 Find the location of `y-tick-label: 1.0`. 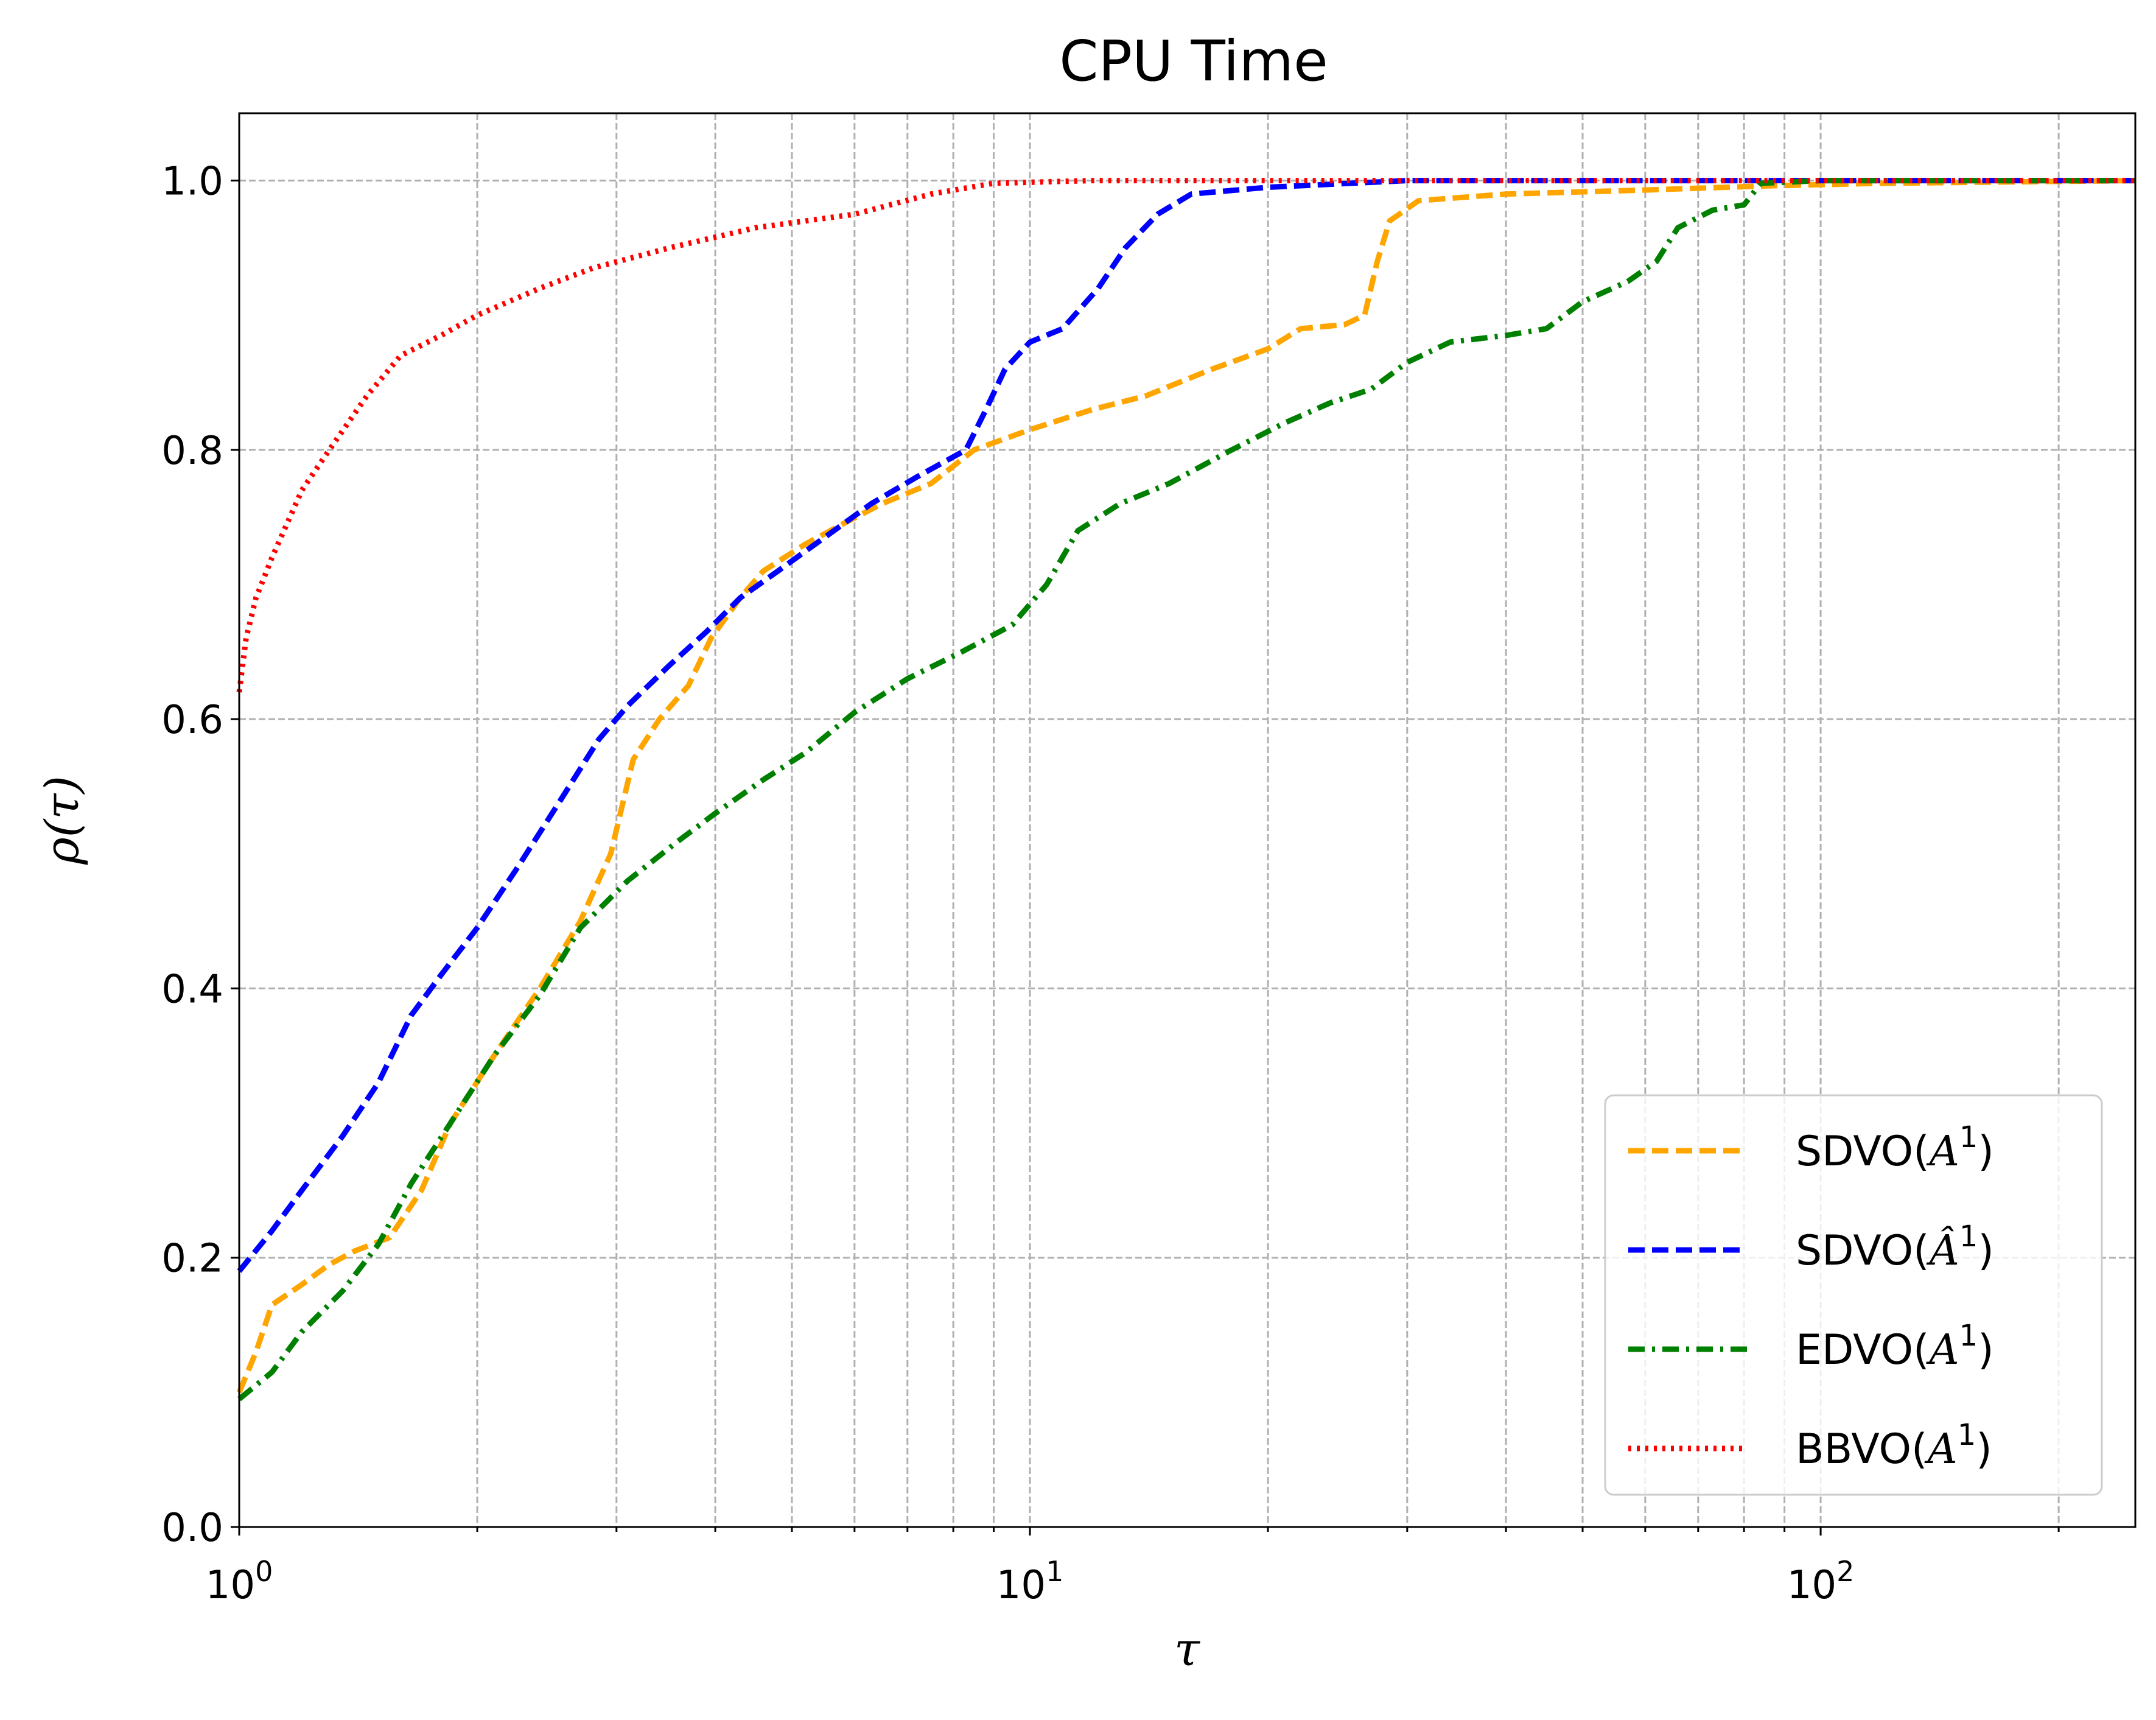

y-tick-label: 1.0 is located at coordinates (192, 182).